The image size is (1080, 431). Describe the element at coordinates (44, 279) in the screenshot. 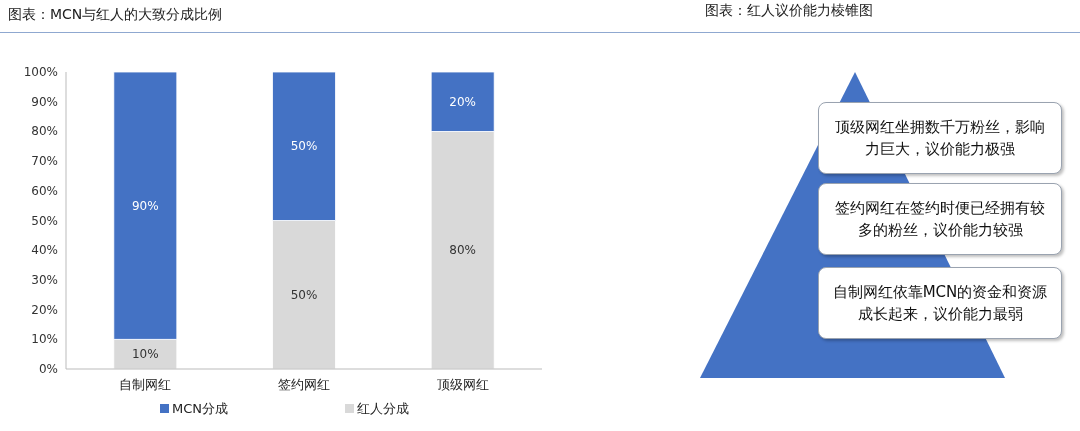

I see `y-tick-label: 30%` at that location.